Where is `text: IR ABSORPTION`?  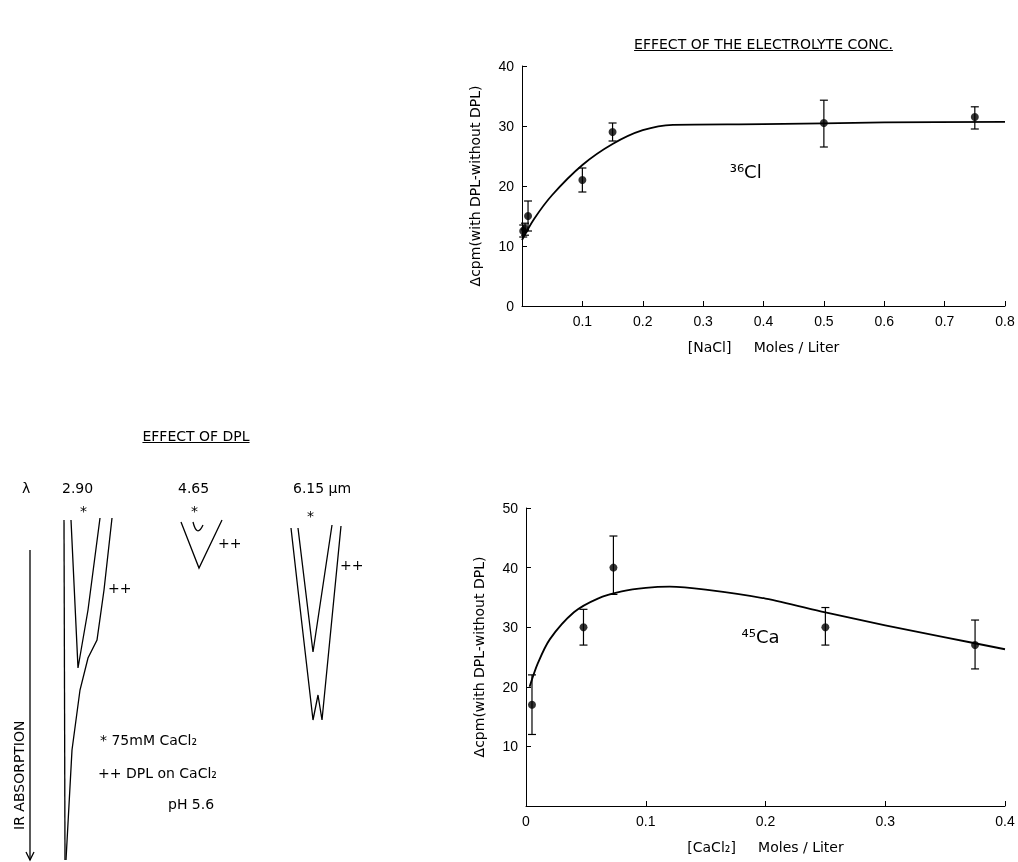 text: IR ABSORPTION is located at coordinates (19, 775).